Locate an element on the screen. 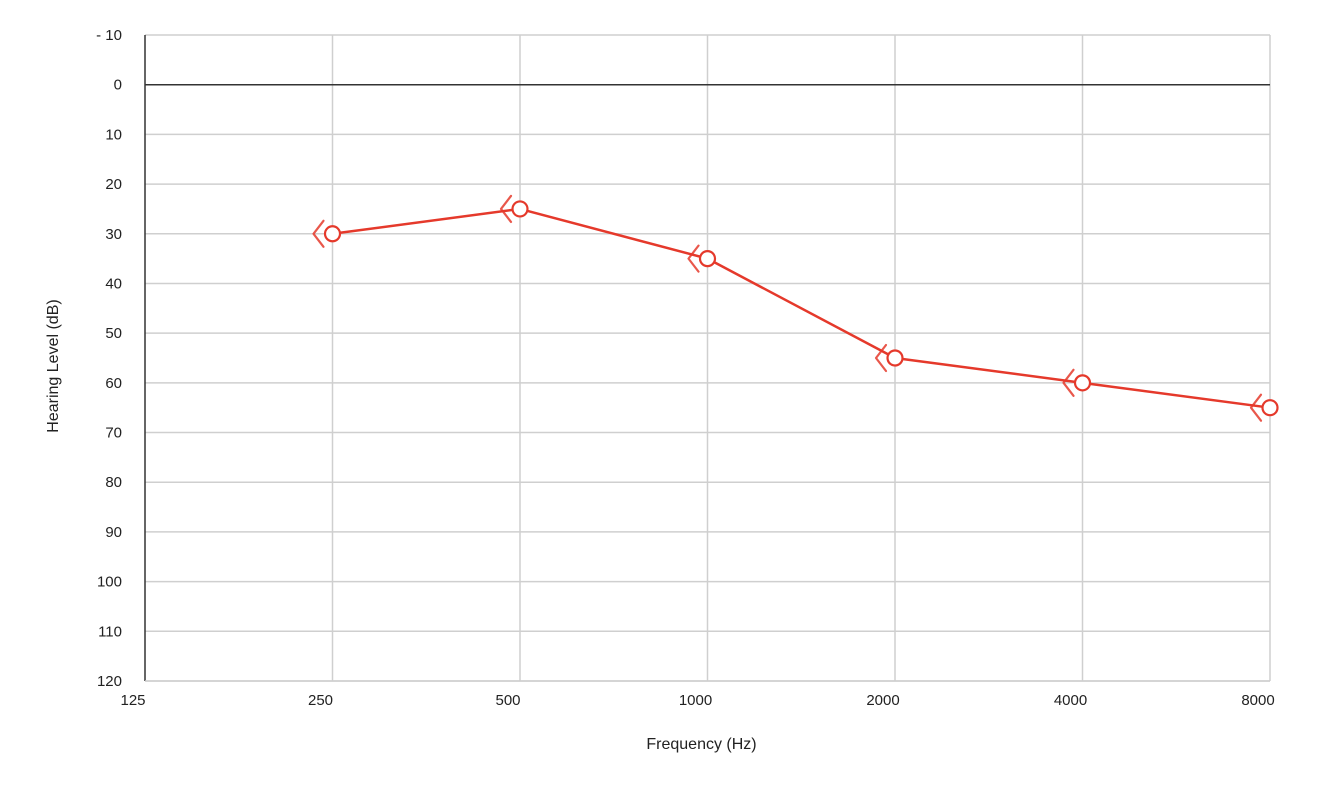  y-tick-label: 10 is located at coordinates (113, 134).